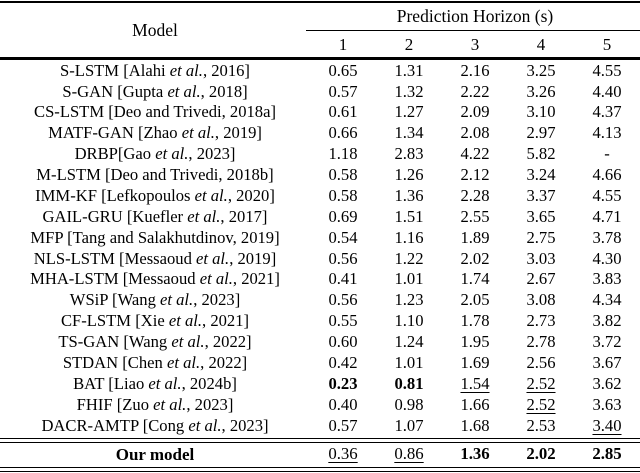  Describe the element at coordinates (475, 195) in the screenshot. I see `value-cell: 2.28` at that location.